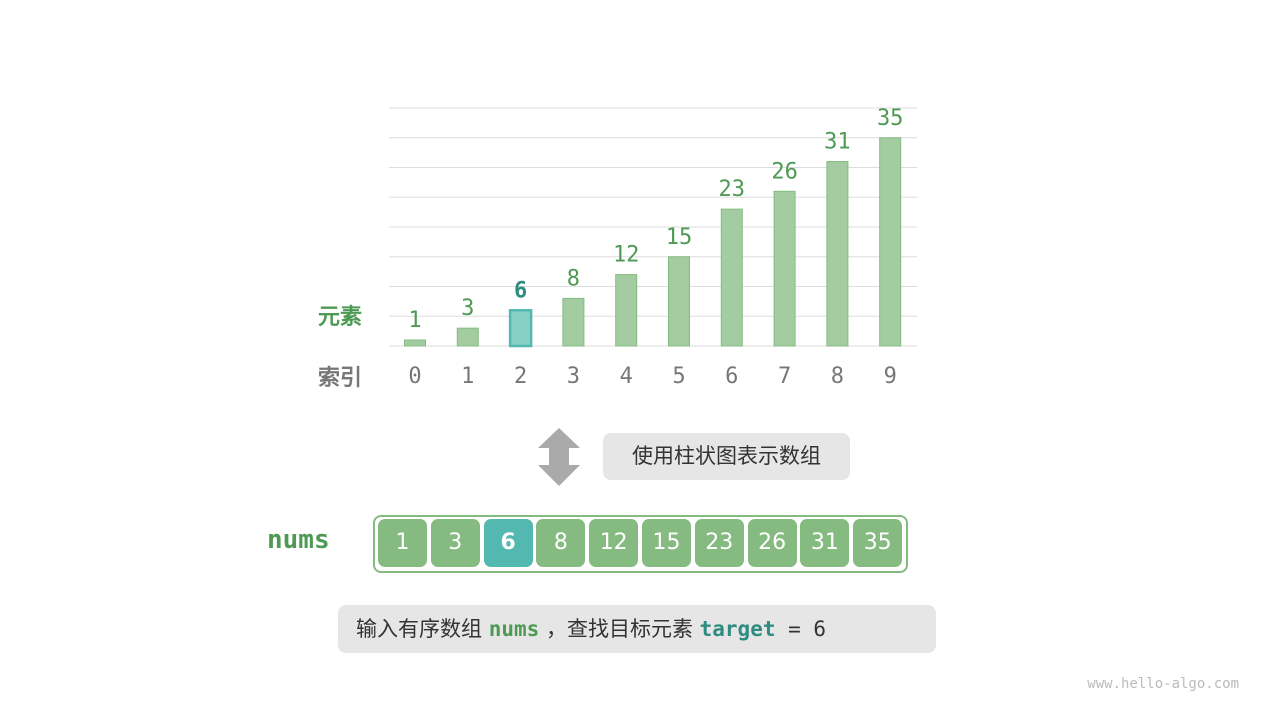 This screenshot has height=720, width=1280. What do you see at coordinates (573, 278) in the screenshot?
I see `bar-value-label: 8` at bounding box center [573, 278].